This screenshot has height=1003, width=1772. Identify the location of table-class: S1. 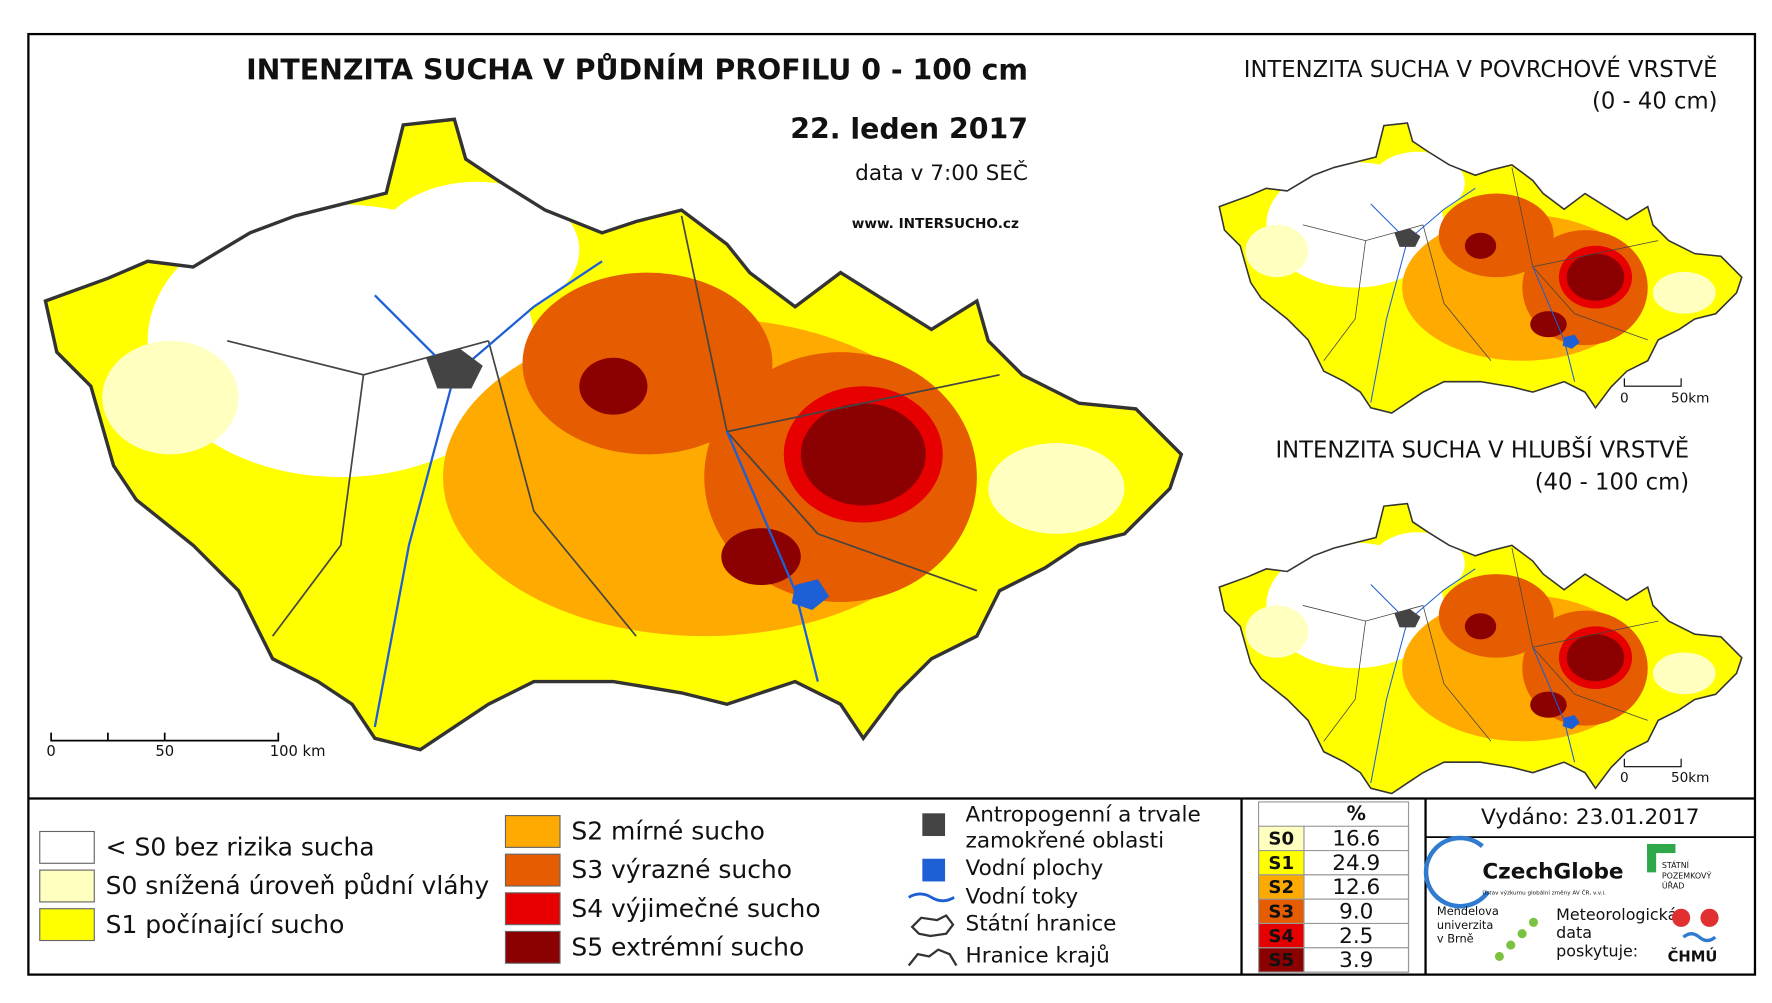
(1281, 863).